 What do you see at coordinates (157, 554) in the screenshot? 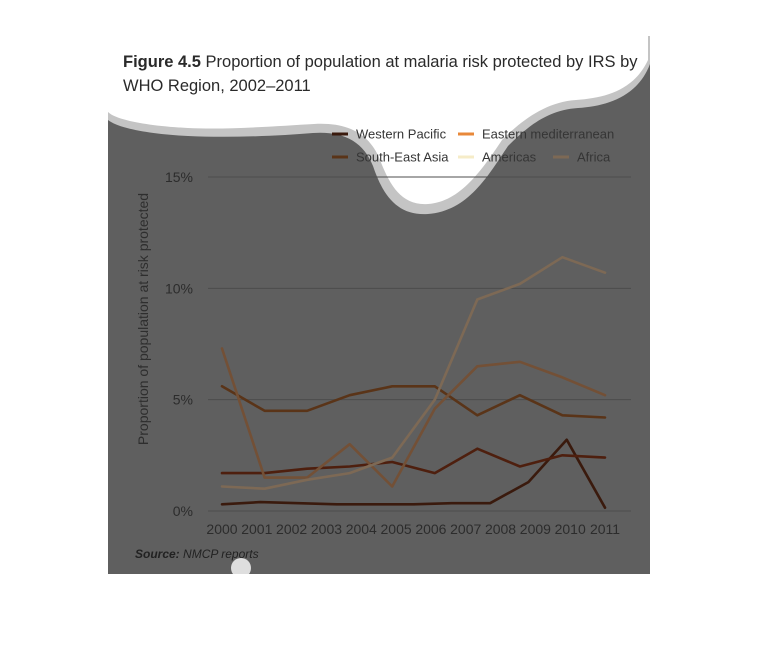
I see `source-label: Source:` at bounding box center [157, 554].